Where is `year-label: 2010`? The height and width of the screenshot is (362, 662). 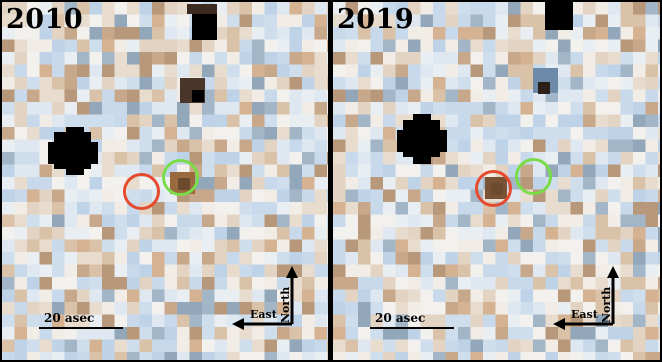 year-label: 2010 is located at coordinates (45, 19).